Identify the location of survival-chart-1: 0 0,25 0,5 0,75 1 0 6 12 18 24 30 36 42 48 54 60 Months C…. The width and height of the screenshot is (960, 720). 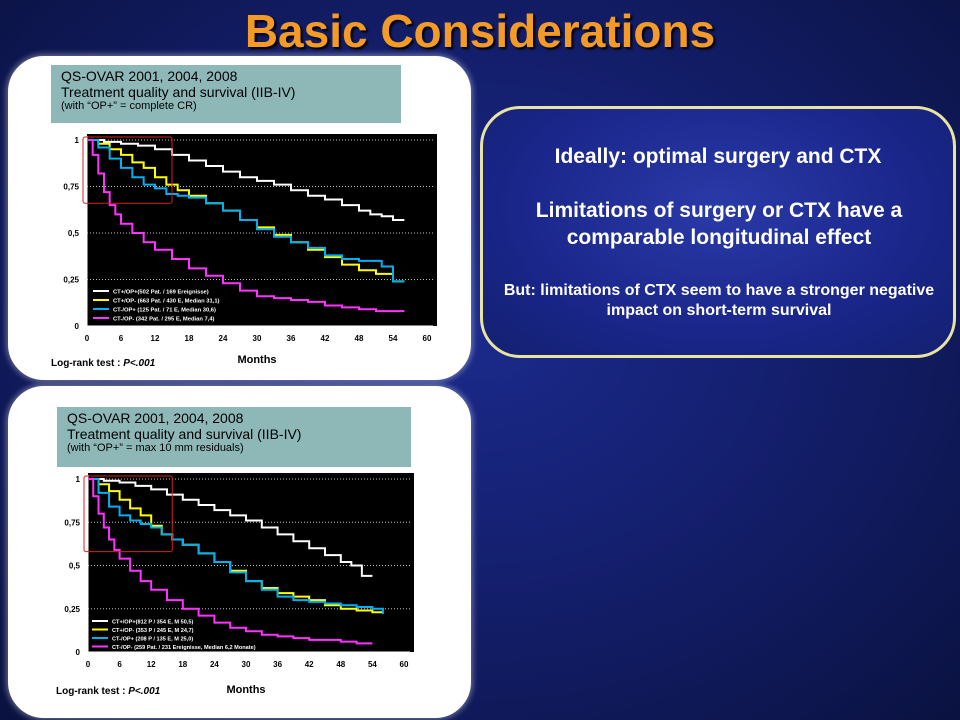
(250, 250).